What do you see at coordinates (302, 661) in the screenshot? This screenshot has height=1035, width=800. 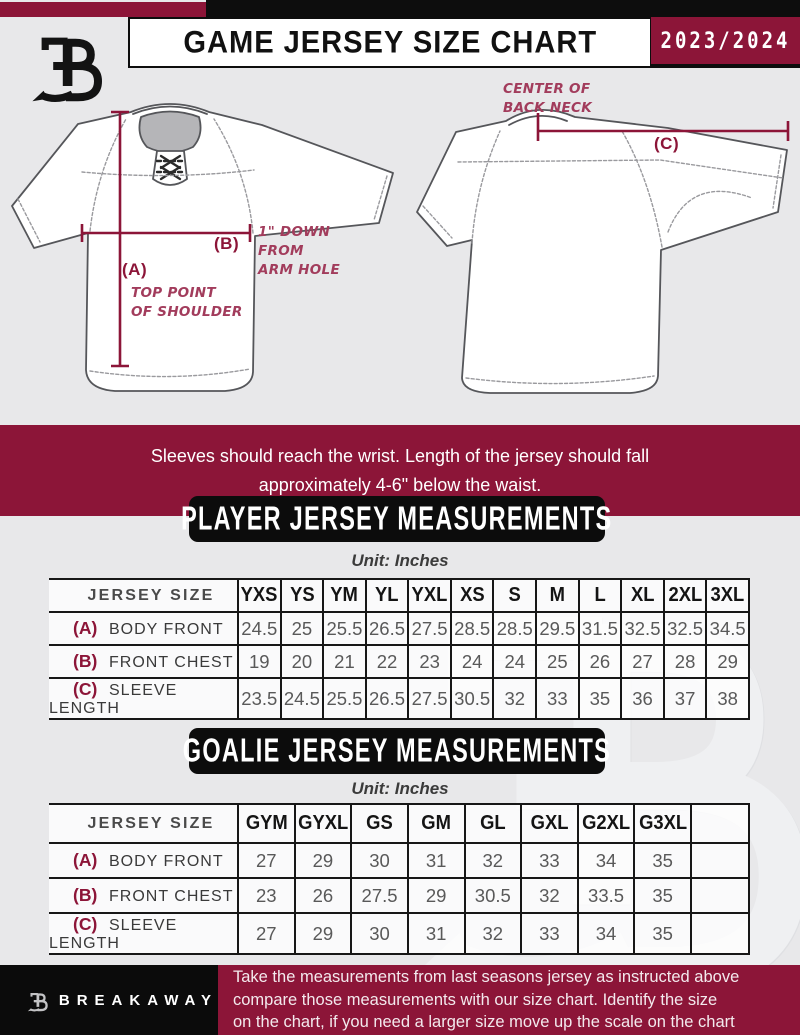 I see `size-value-cell: 20` at bounding box center [302, 661].